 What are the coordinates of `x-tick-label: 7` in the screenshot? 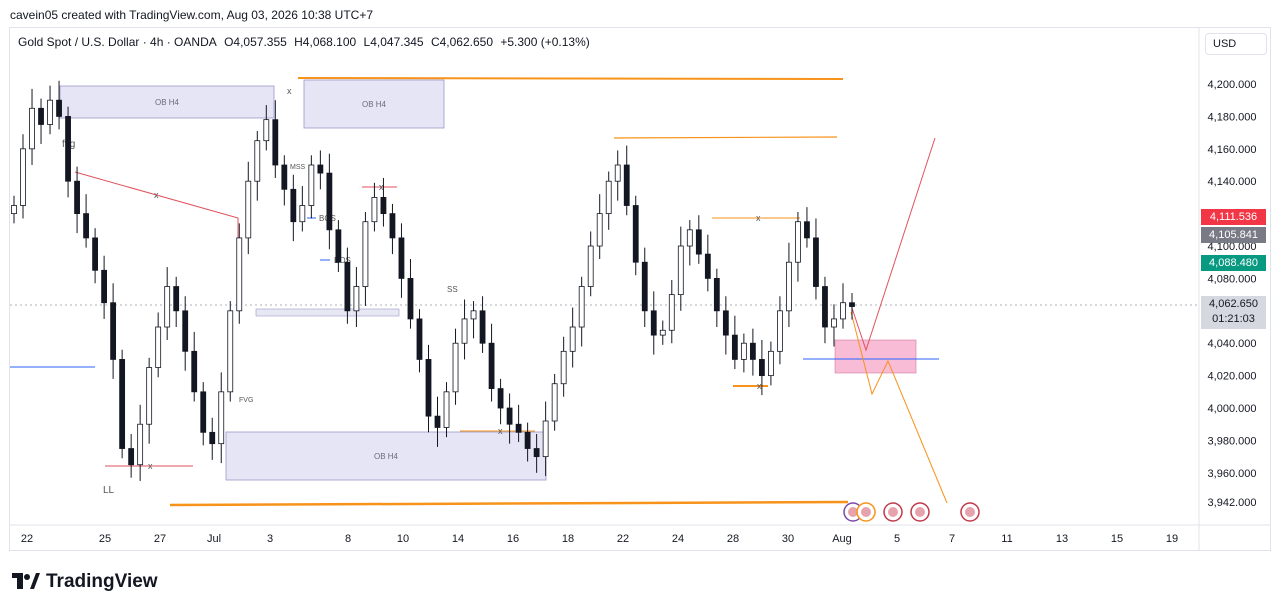 It's located at (952, 539).